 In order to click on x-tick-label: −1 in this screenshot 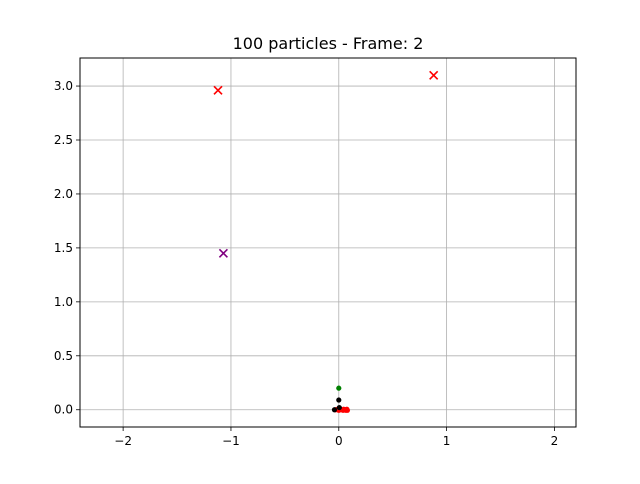, I will do `click(231, 441)`.